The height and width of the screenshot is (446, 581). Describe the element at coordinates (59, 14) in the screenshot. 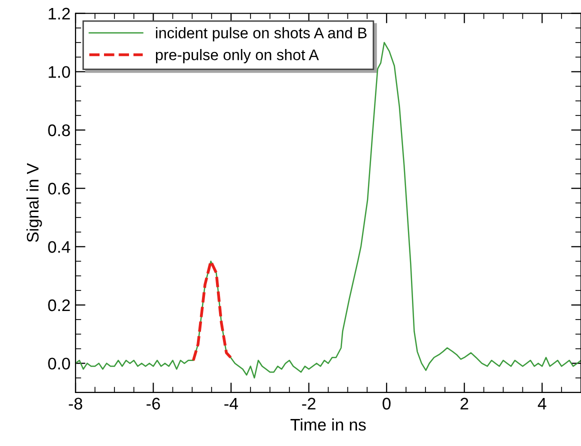

I see `y-tick-label: 1.2` at that location.